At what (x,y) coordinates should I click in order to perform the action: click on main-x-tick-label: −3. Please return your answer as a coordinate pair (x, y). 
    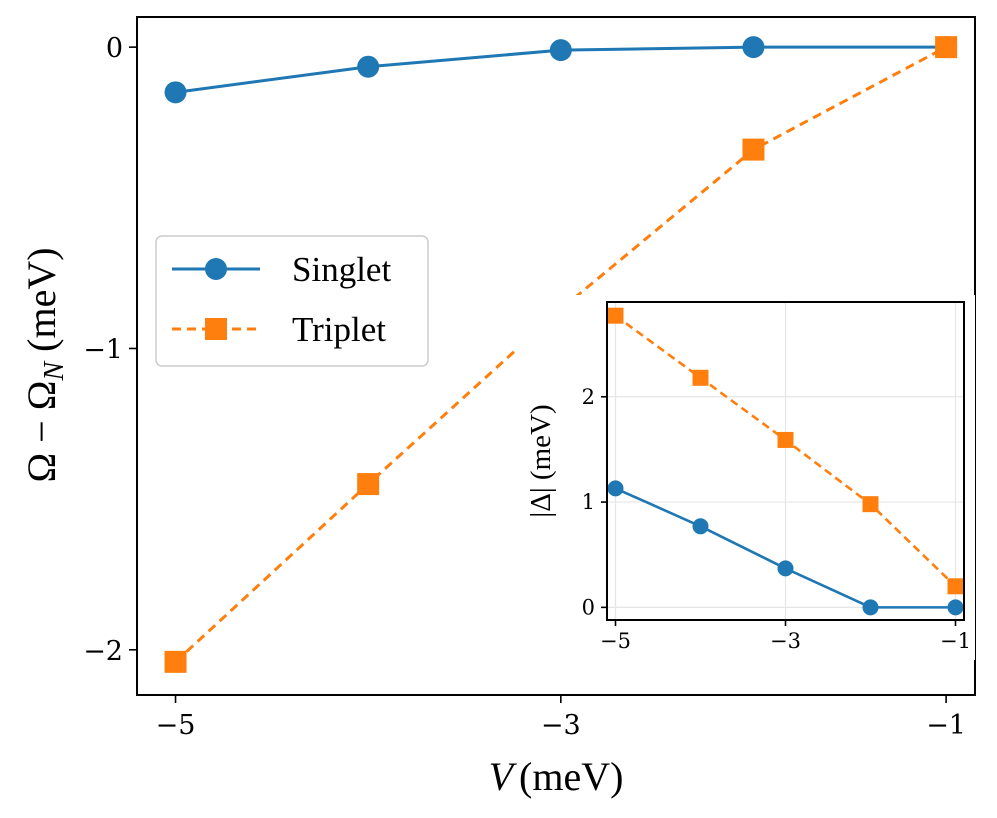
    Looking at the image, I should click on (561, 725).